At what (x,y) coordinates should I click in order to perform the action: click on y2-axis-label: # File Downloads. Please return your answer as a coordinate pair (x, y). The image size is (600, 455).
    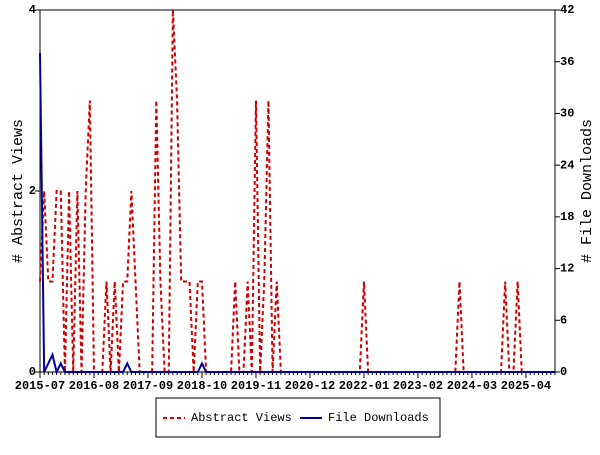
    Looking at the image, I should click on (587, 191).